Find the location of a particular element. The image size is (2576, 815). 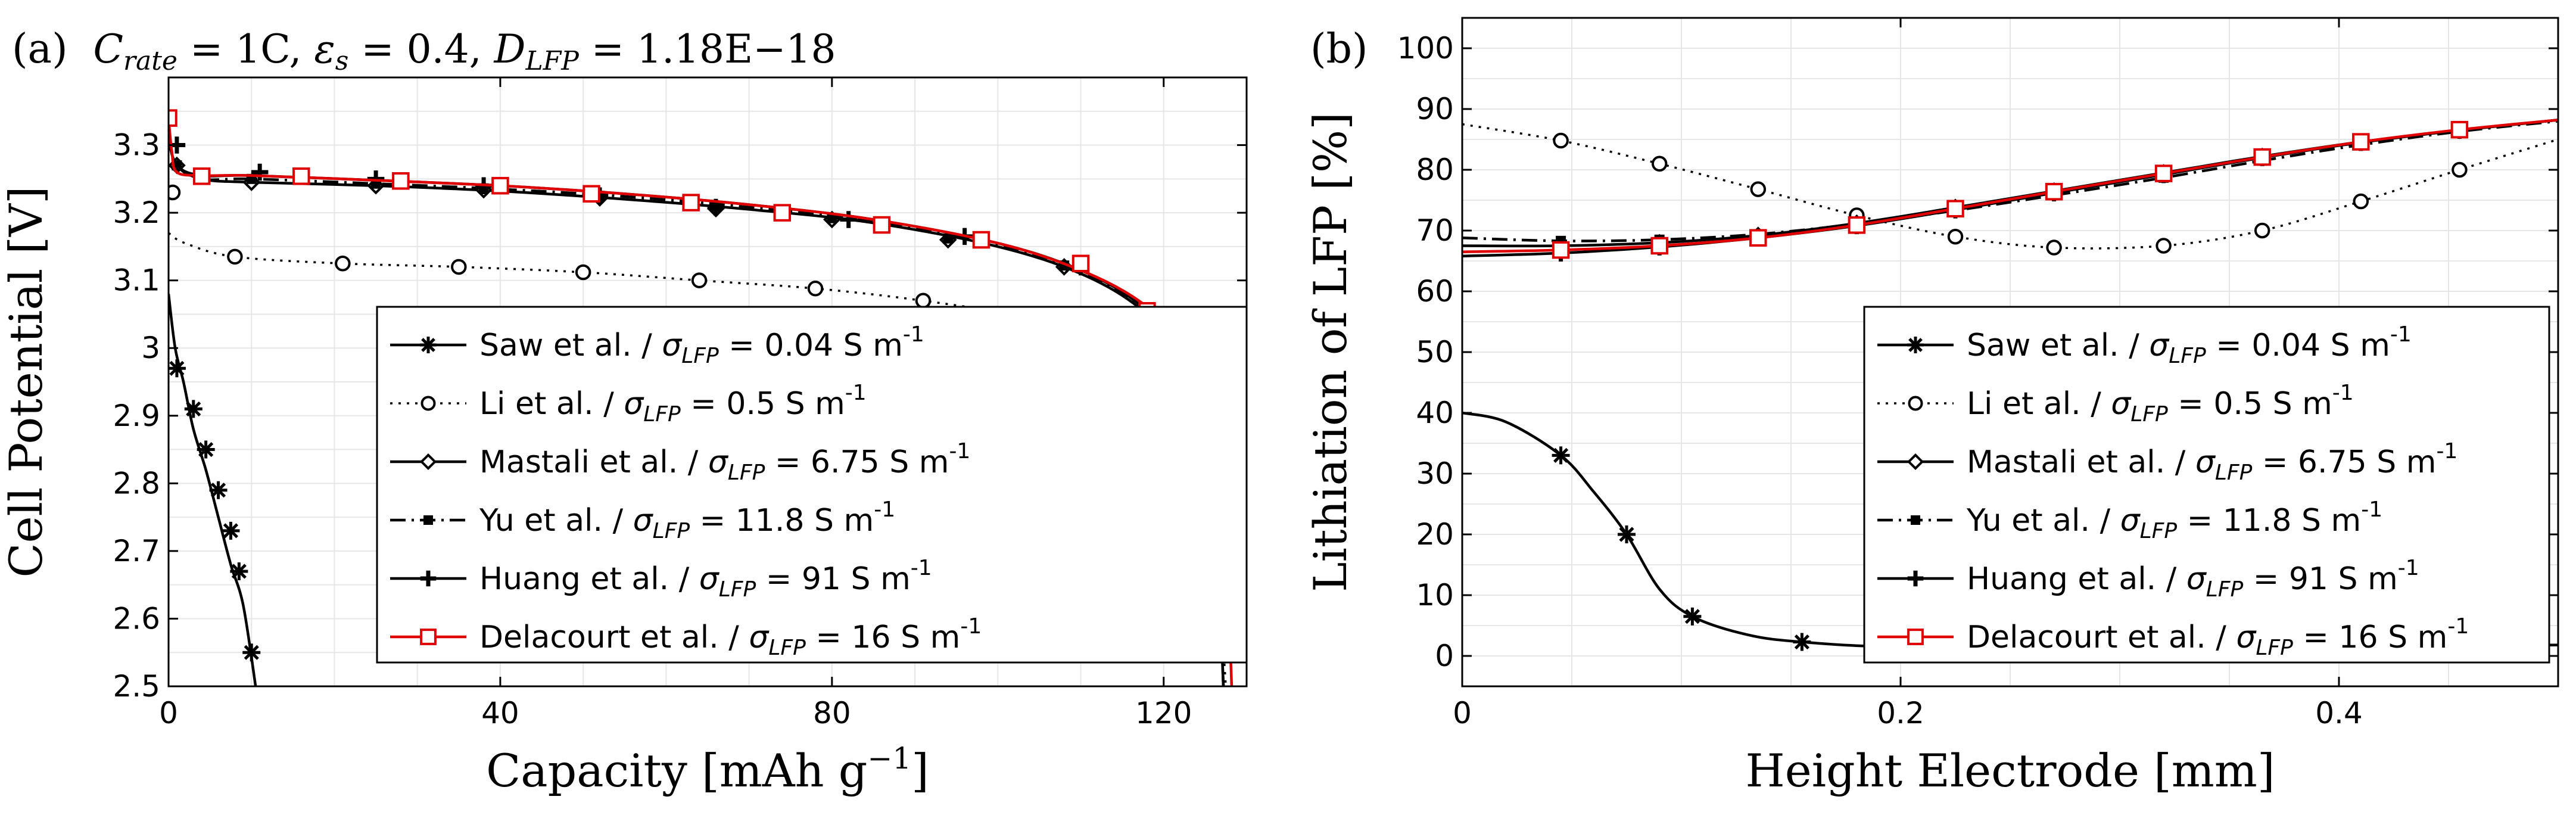

panel-b-ytick-label: 10 is located at coordinates (1435, 595).